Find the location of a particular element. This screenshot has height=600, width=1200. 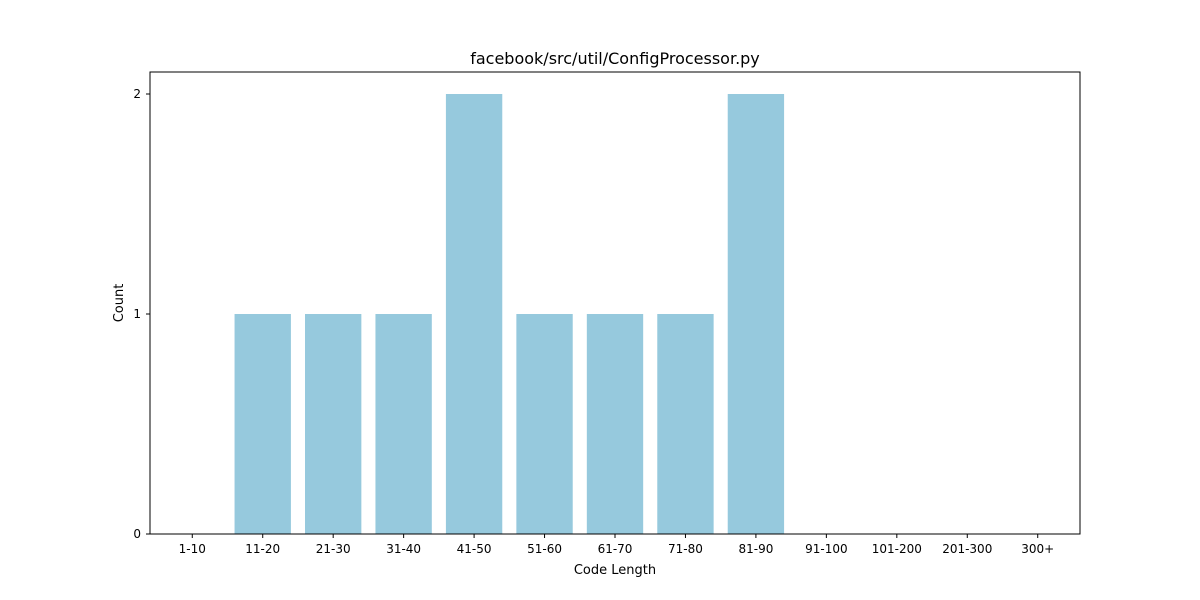

x-tick-label: 71-80 is located at coordinates (685, 549).